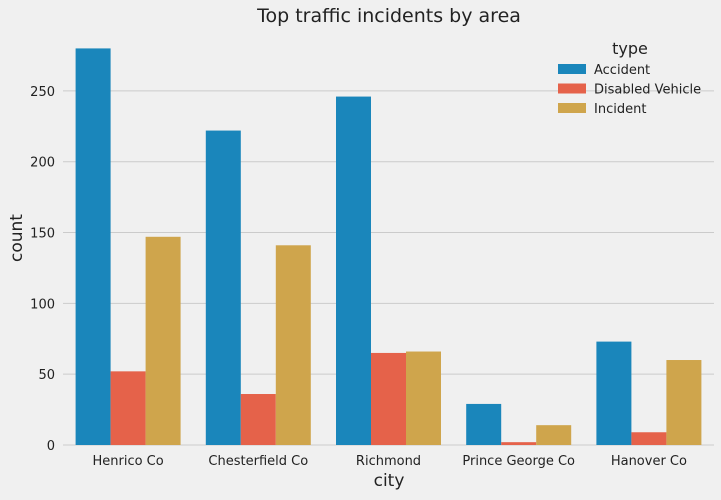 The height and width of the screenshot is (500, 721). Describe the element at coordinates (42, 304) in the screenshot. I see `y-tick-label: 100` at that location.